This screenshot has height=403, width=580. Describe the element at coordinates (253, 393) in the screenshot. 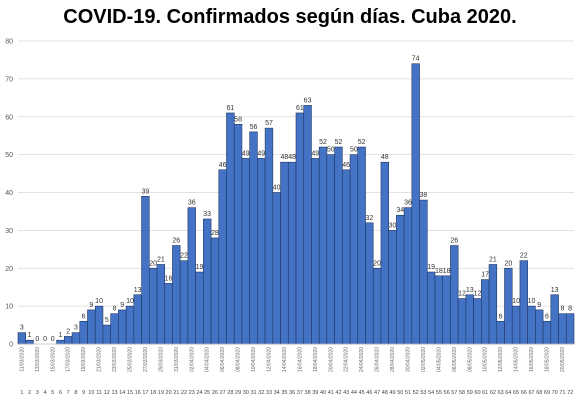

I see `x-index-label: 31` at that location.